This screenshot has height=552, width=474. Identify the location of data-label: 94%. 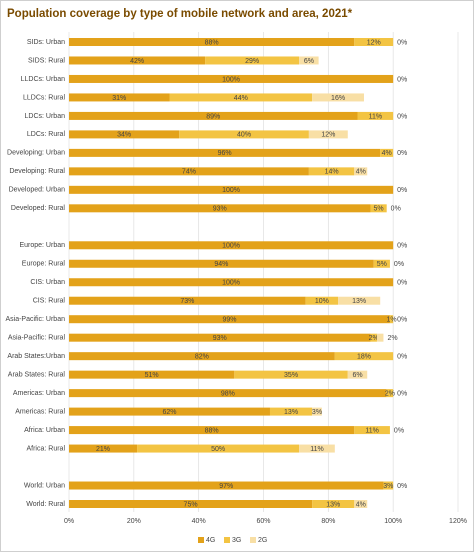
(221, 264).